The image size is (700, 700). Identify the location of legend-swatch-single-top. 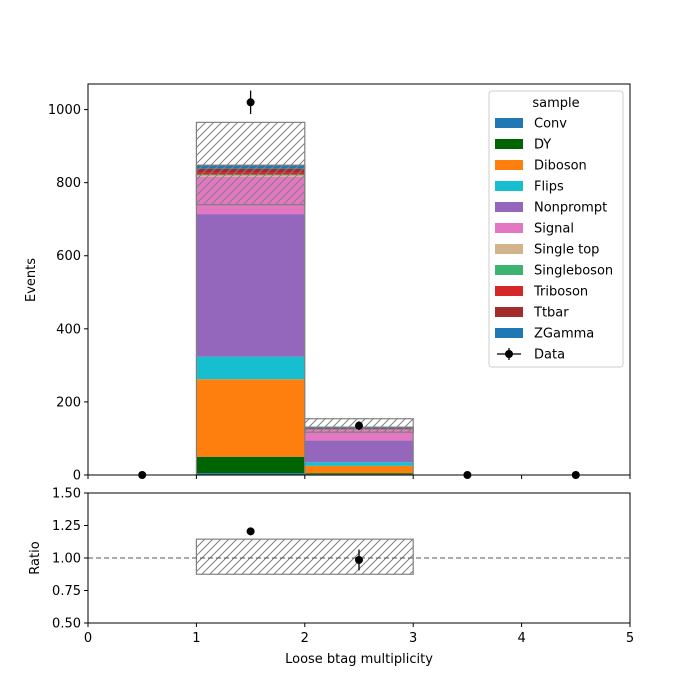
(509, 249).